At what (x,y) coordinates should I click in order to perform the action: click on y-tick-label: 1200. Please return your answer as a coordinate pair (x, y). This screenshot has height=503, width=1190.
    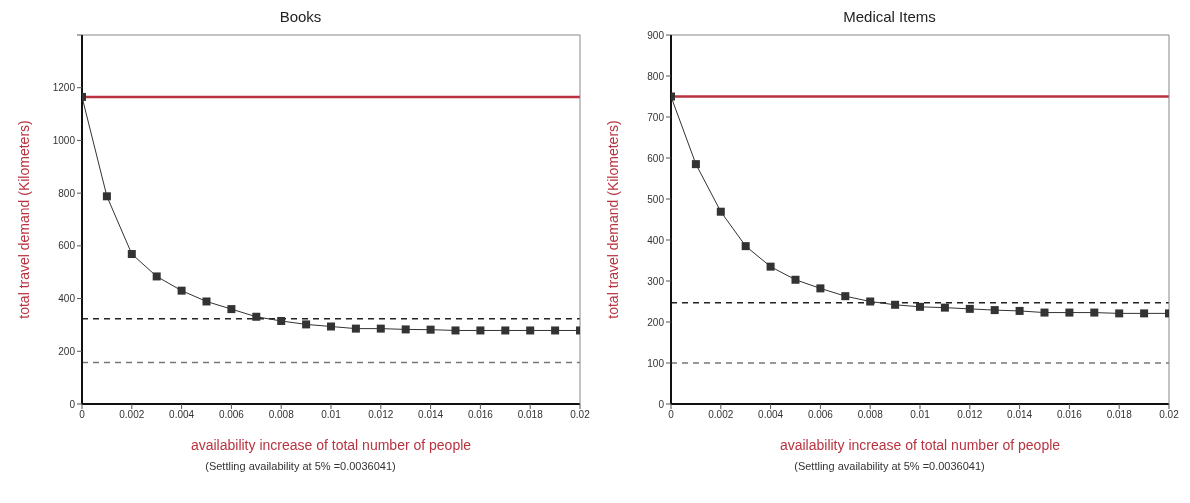
    Looking at the image, I should click on (64, 88).